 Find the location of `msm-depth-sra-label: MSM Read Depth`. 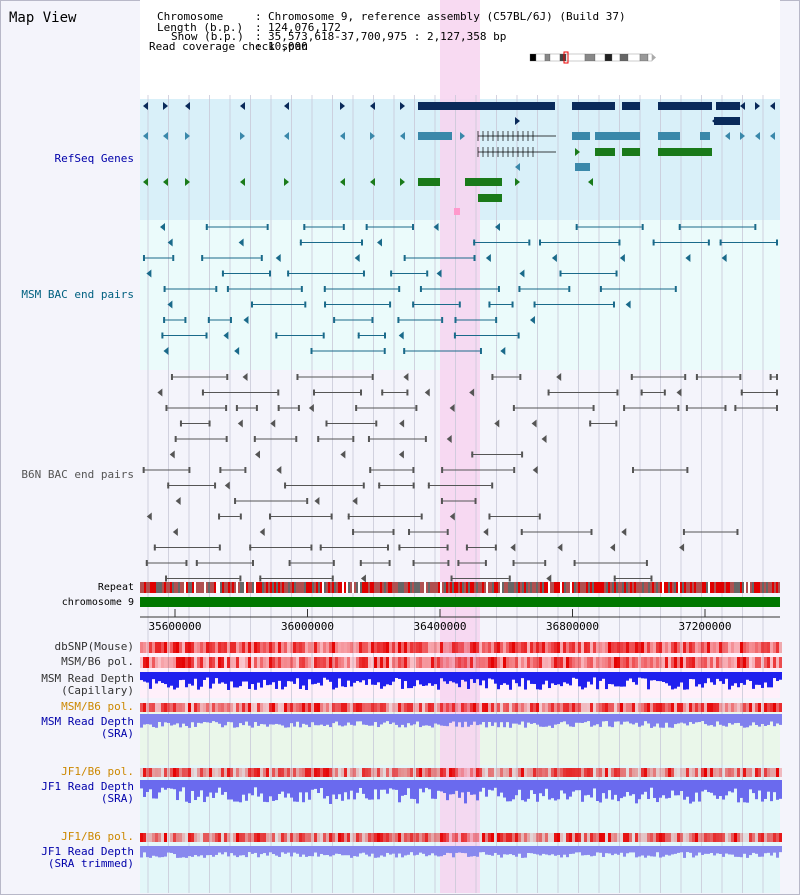

msm-depth-sra-label: MSM Read Depth is located at coordinates (87, 721).